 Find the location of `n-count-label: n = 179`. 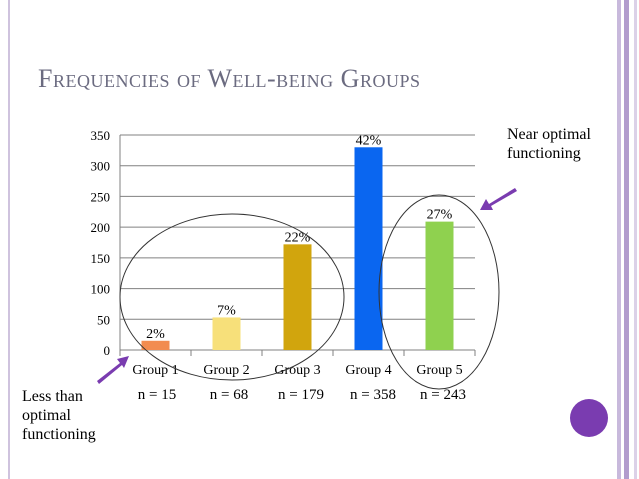

n-count-label: n = 179 is located at coordinates (301, 395).